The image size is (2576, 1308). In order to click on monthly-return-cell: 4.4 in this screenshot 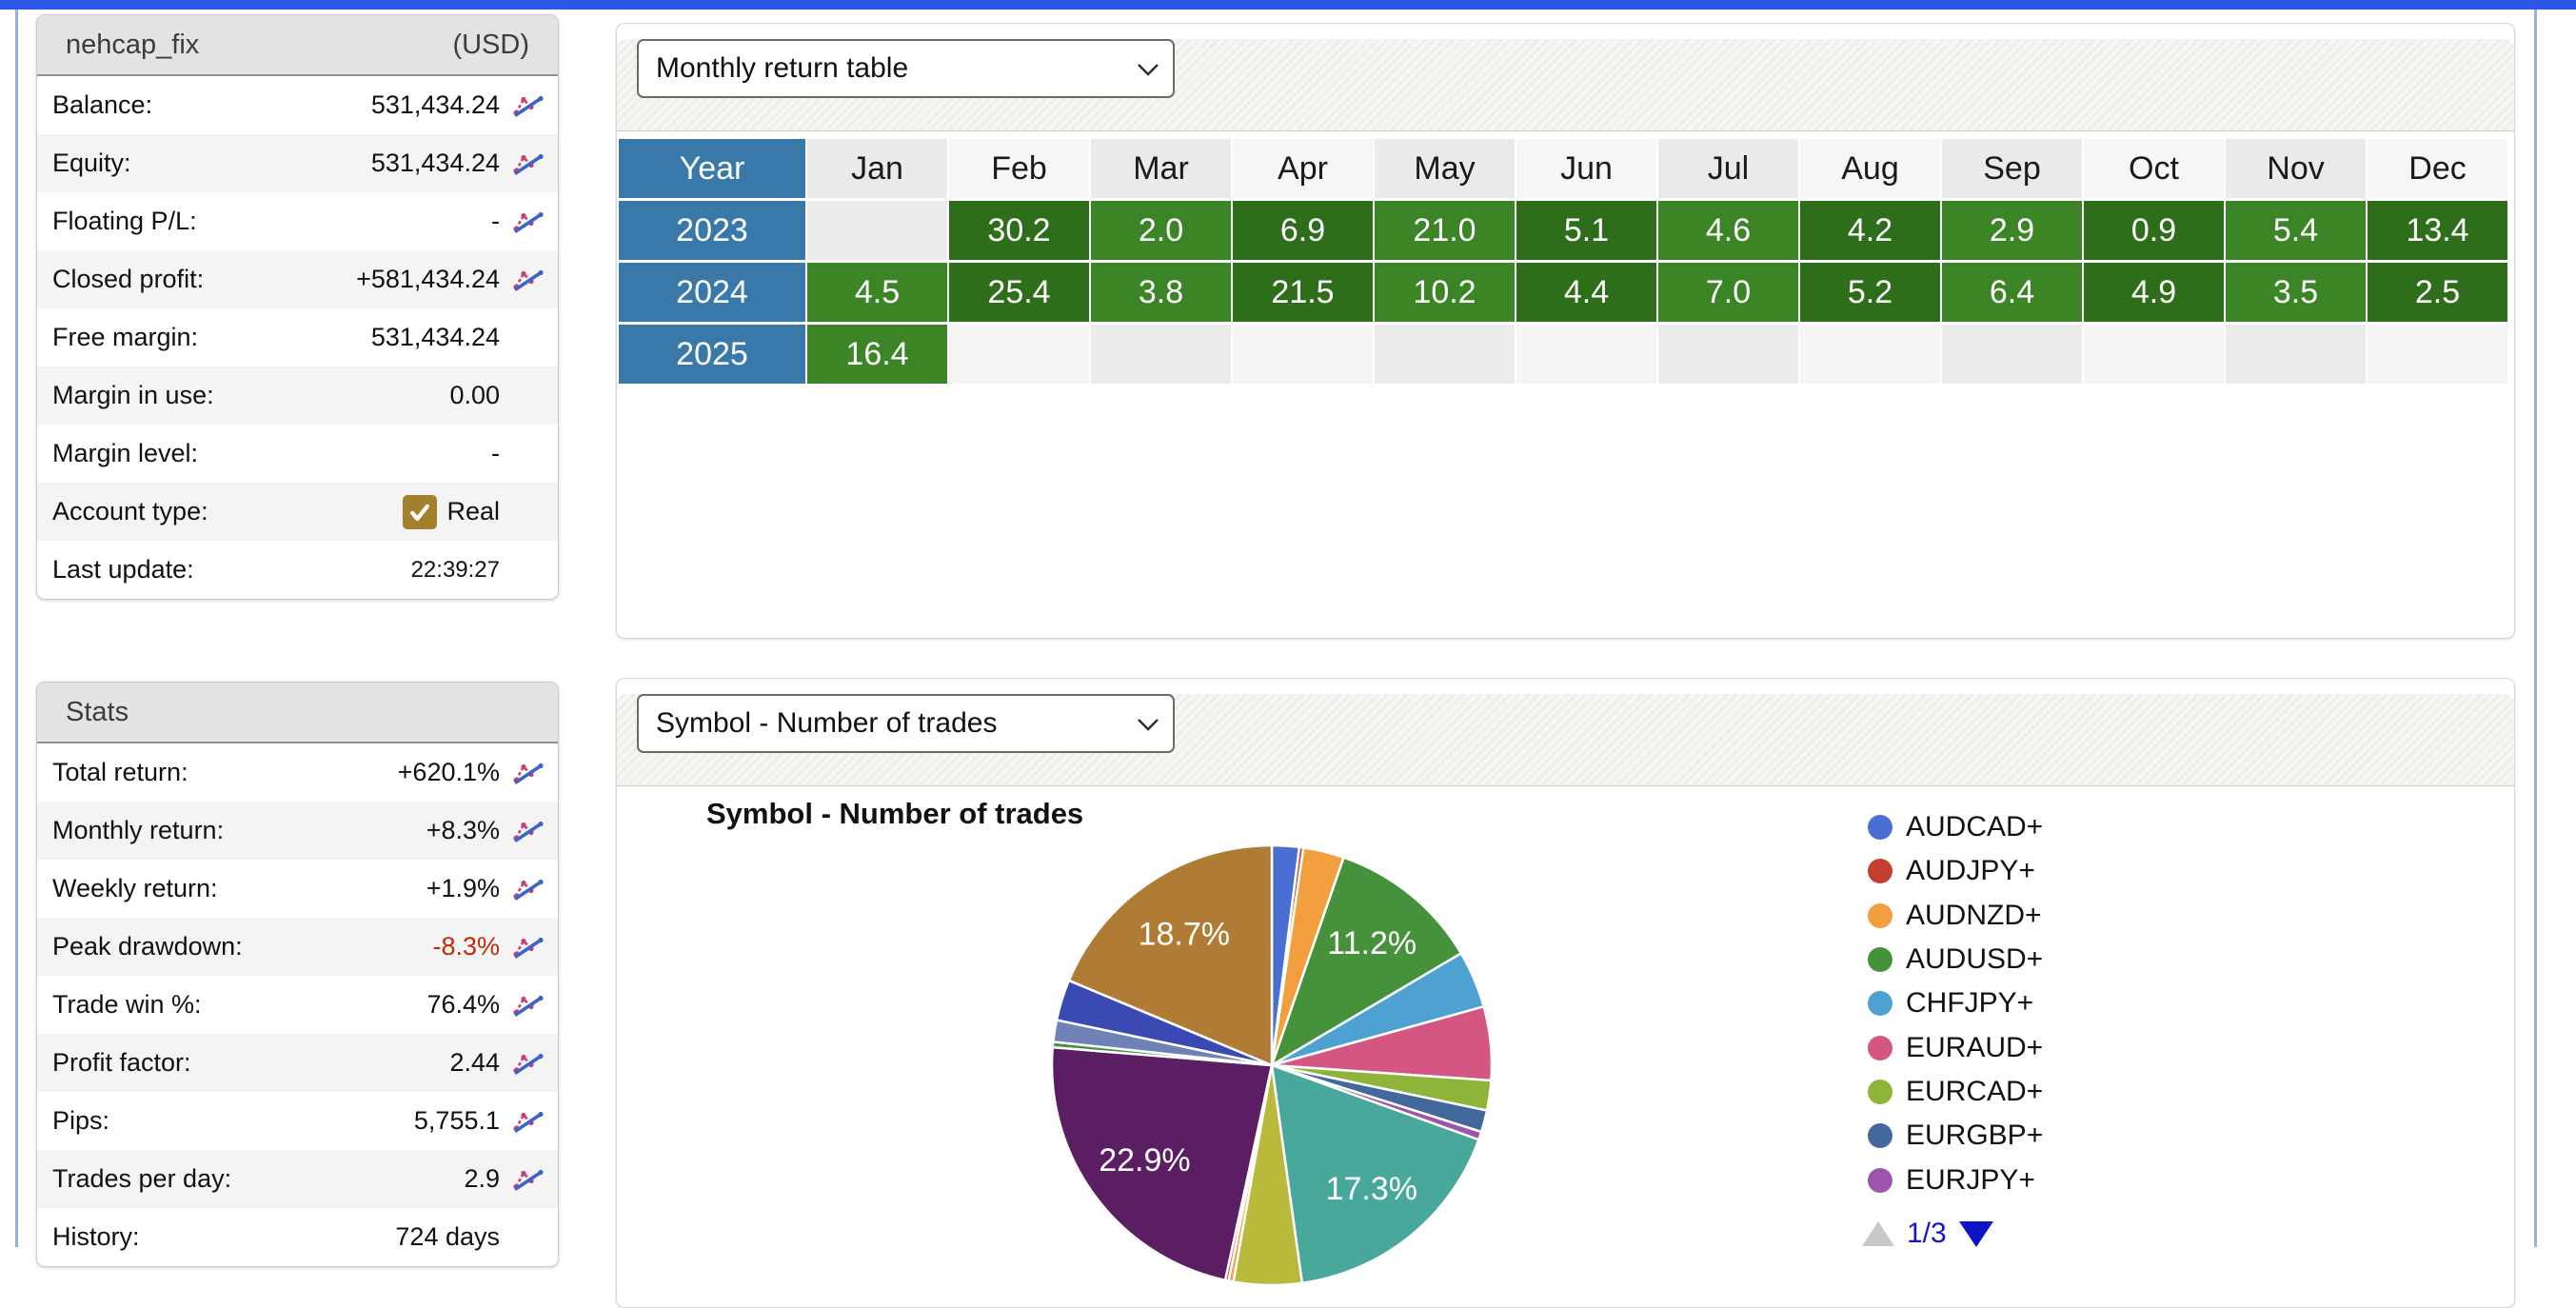, I will do `click(1586, 293)`.